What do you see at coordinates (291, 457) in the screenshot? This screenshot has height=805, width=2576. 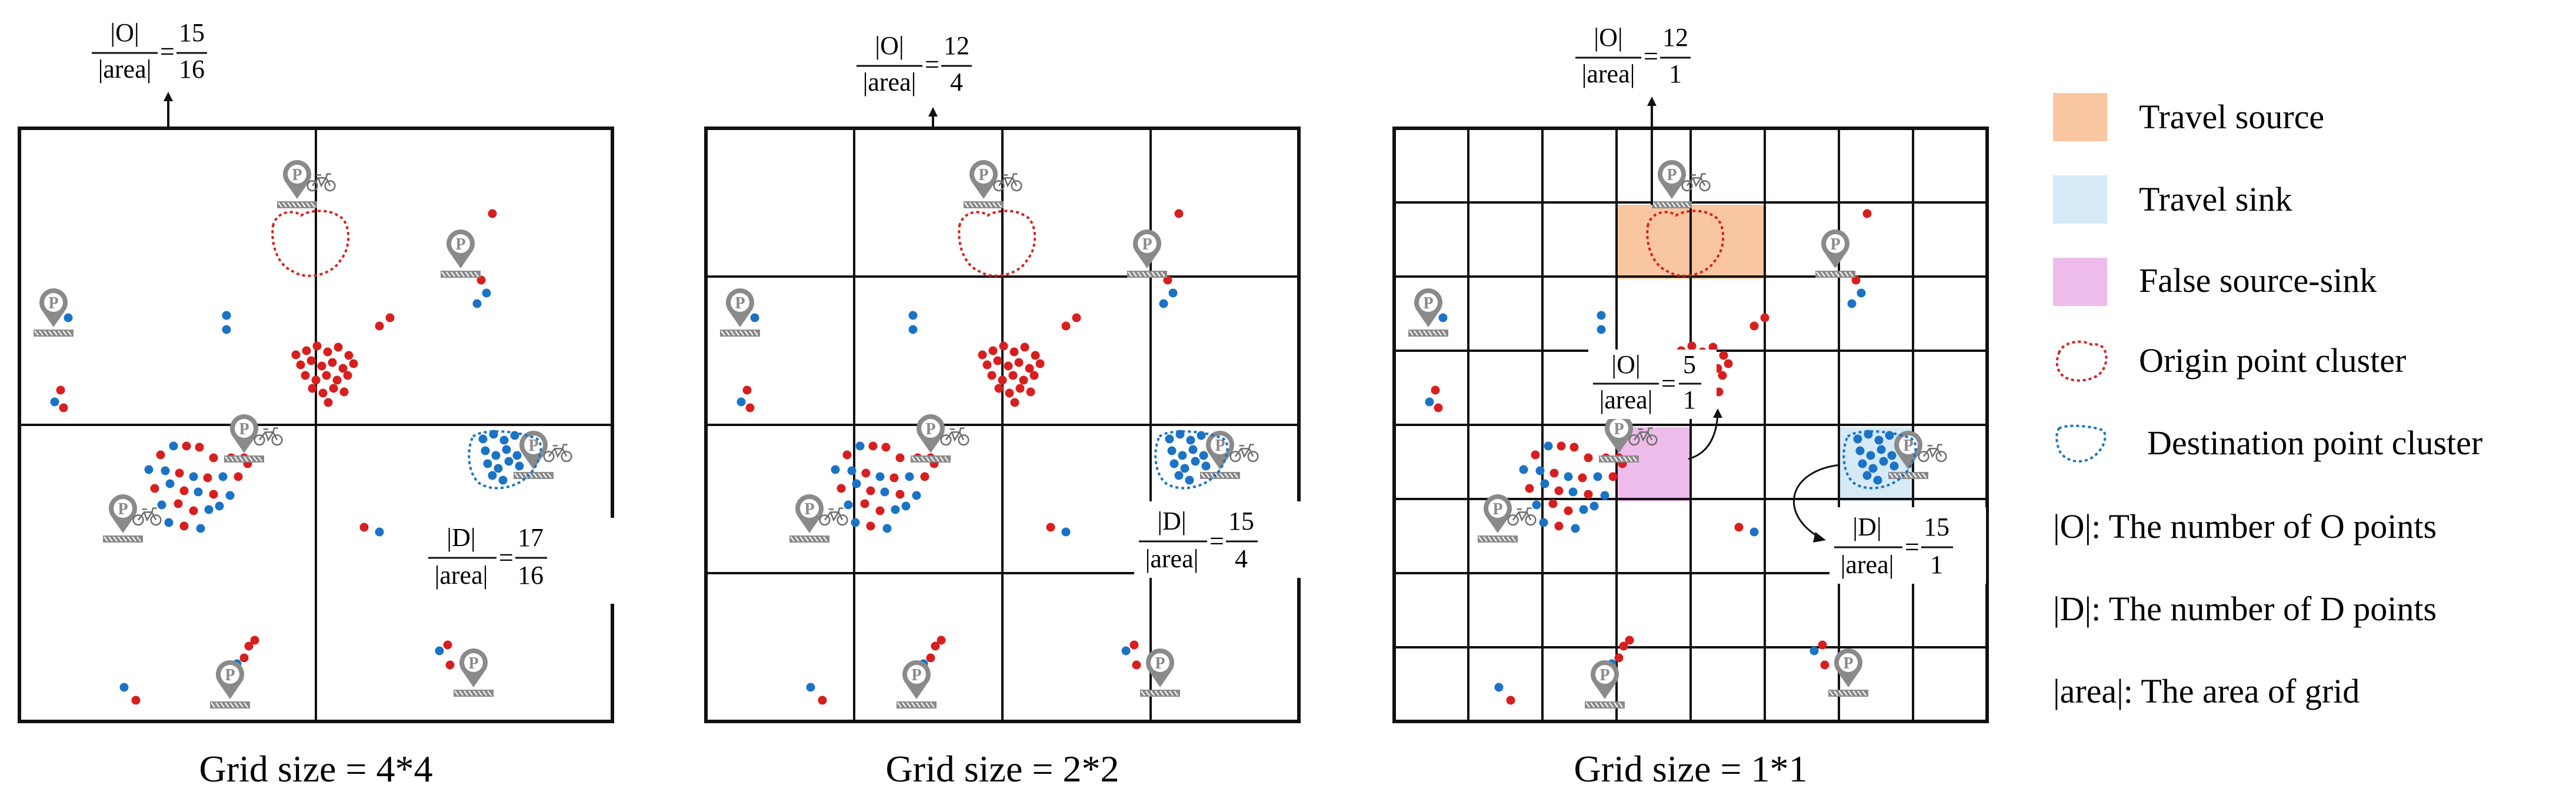 I see `od-points` at bounding box center [291, 457].